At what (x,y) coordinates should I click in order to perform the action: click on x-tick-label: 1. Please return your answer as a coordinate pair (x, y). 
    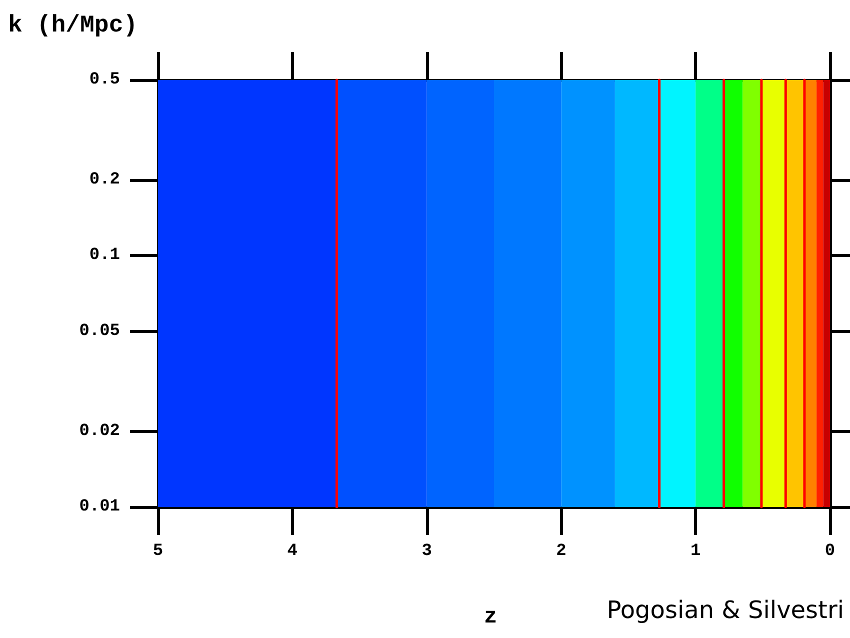
    Looking at the image, I should click on (695, 551).